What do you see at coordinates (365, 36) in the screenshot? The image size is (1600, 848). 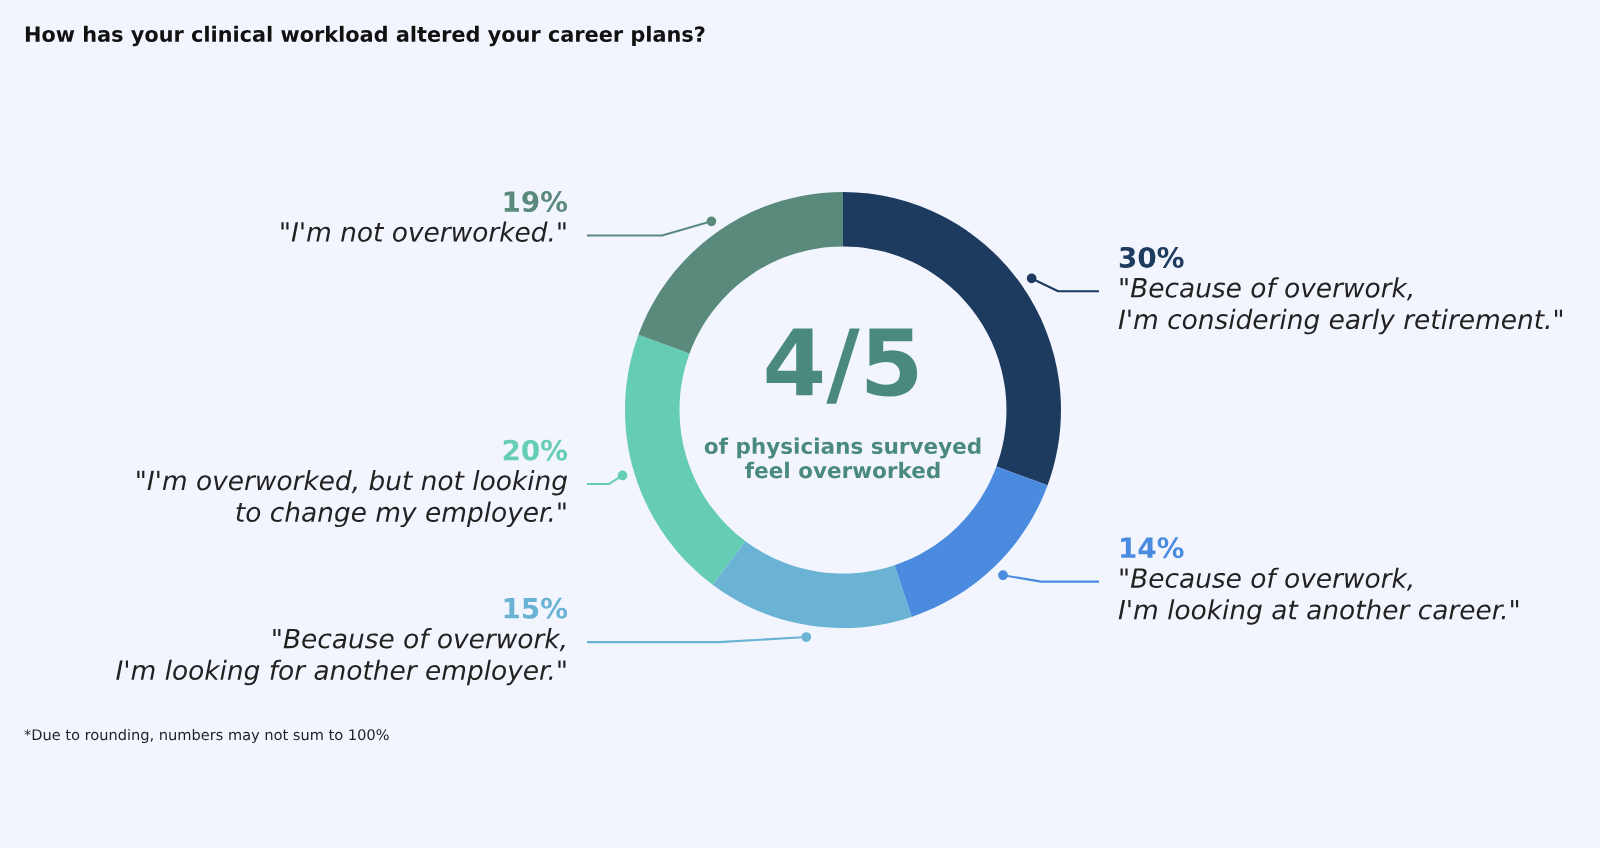 I see `chart-title: How has your clinical workload altered your career plans?` at bounding box center [365, 36].